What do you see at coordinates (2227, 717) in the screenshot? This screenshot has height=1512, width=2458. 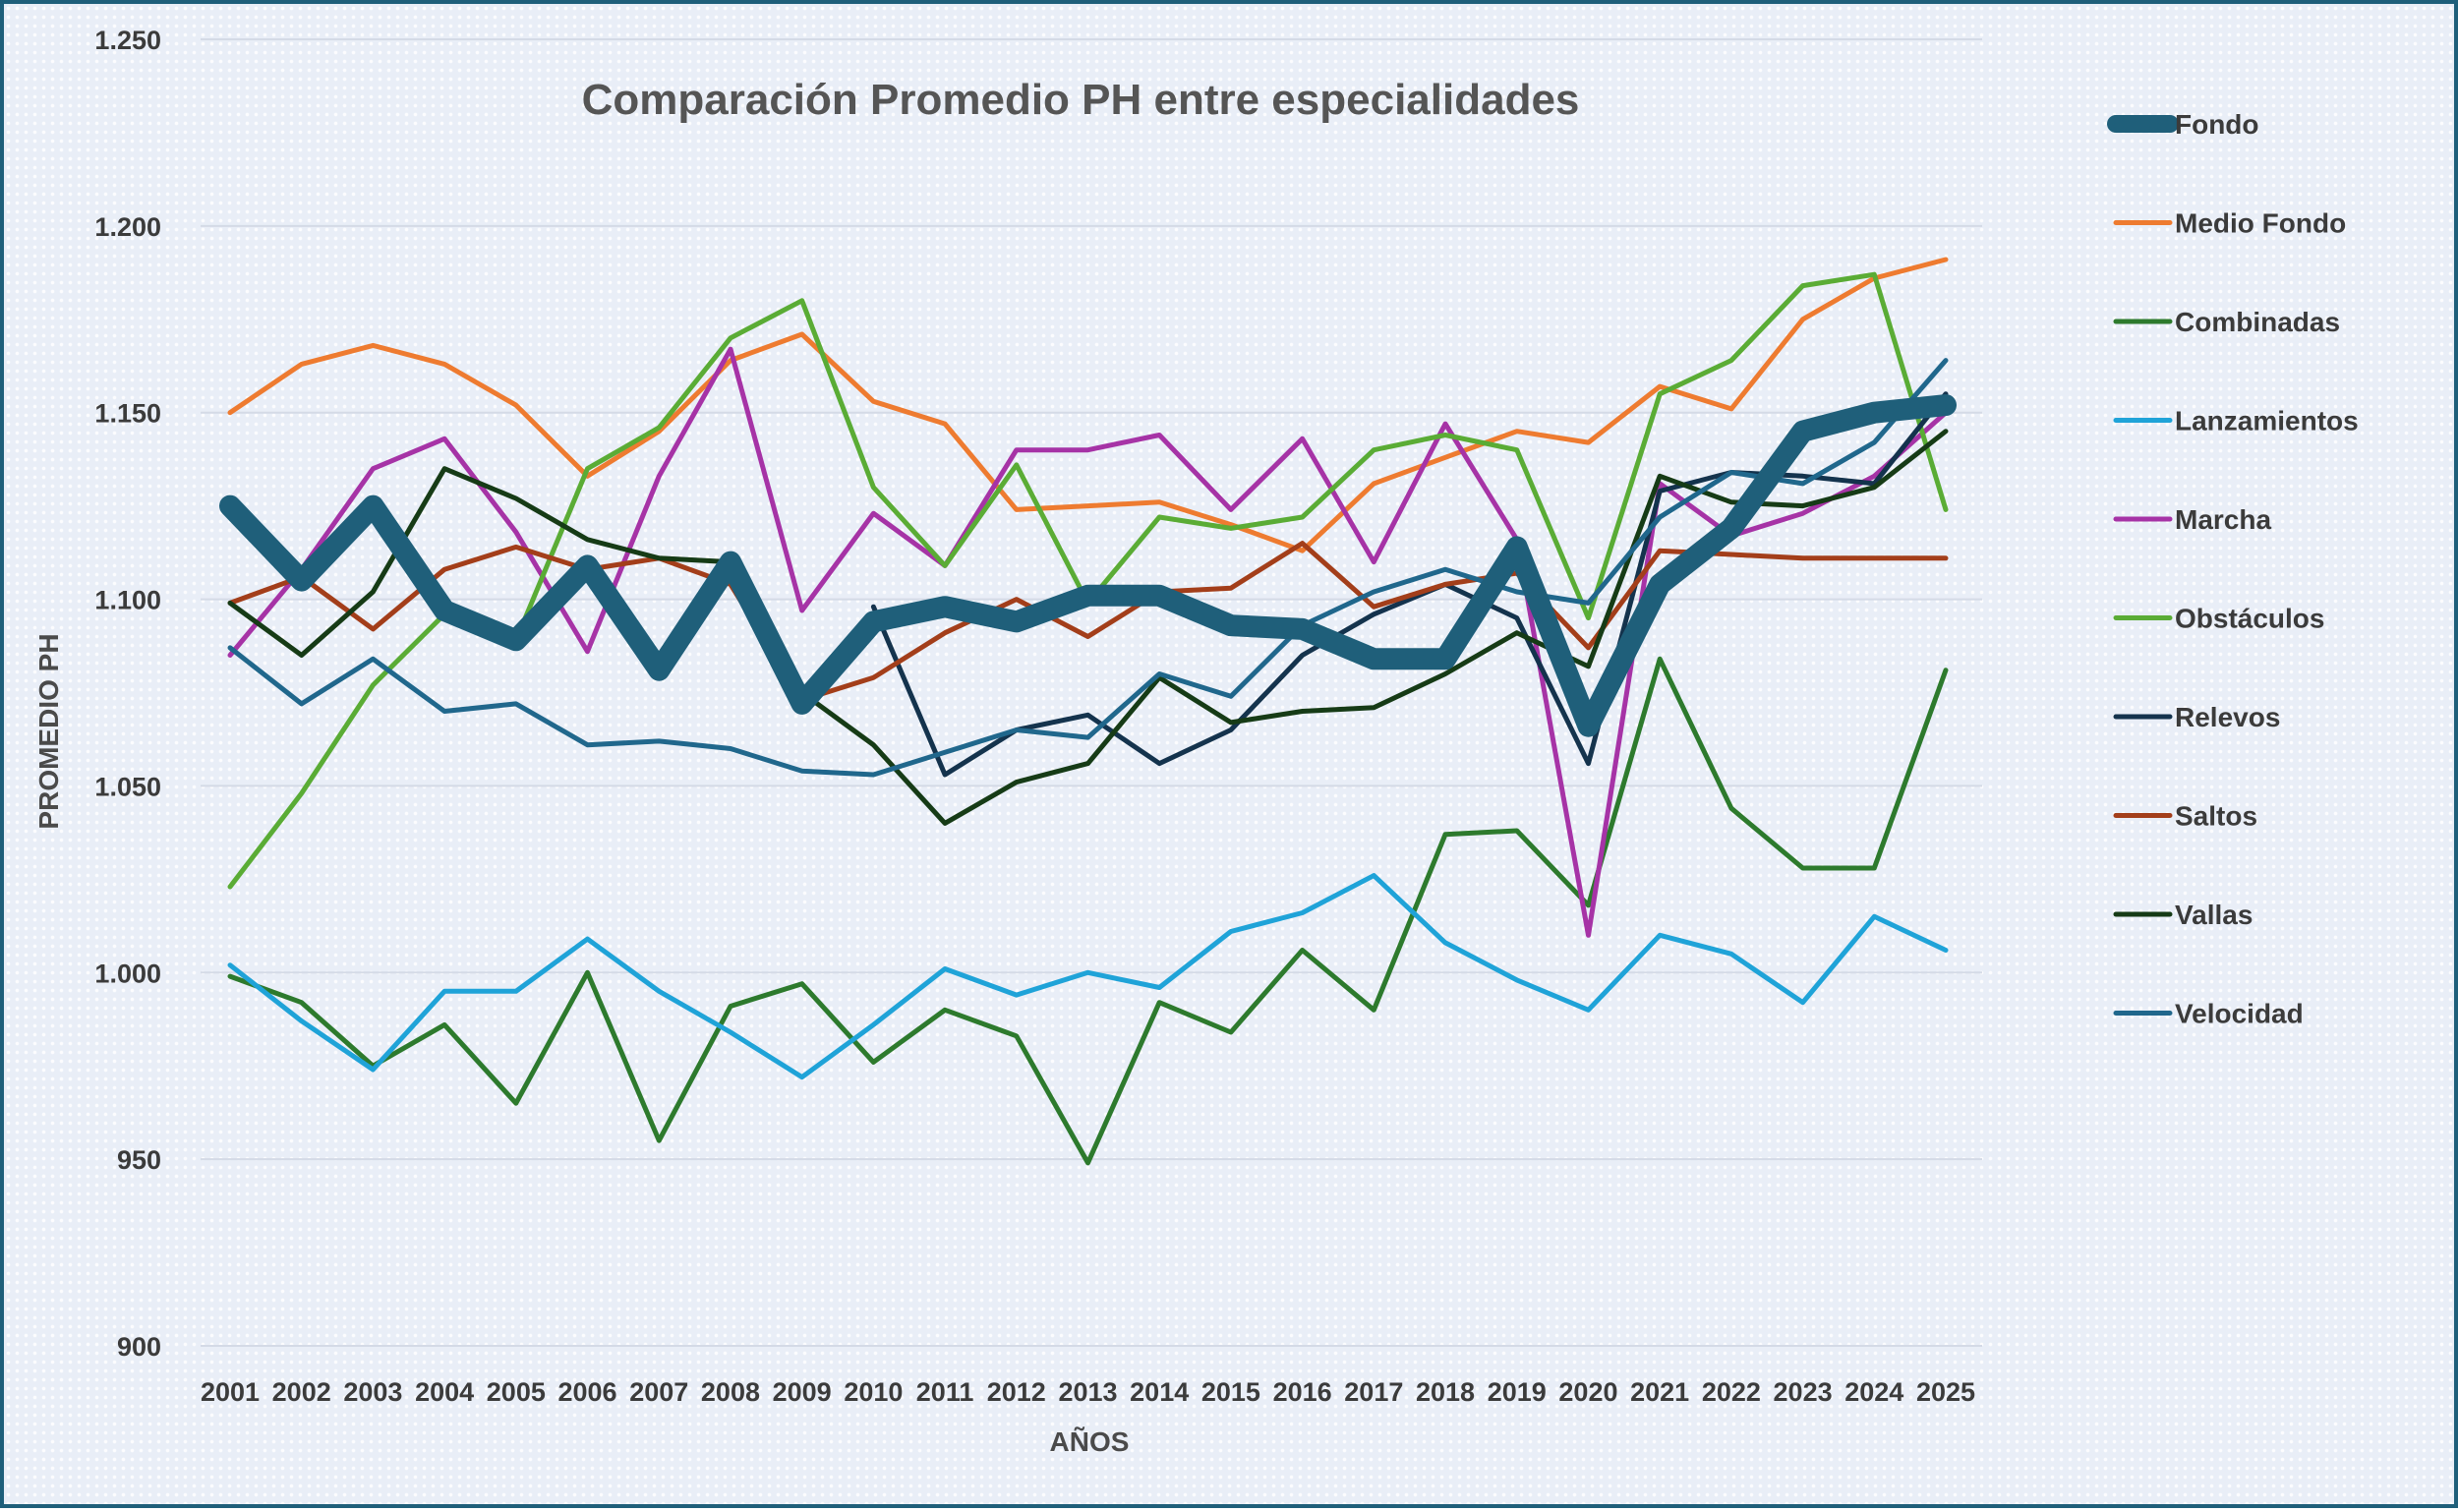 I see `legend-label-relevos: Relevos` at bounding box center [2227, 717].